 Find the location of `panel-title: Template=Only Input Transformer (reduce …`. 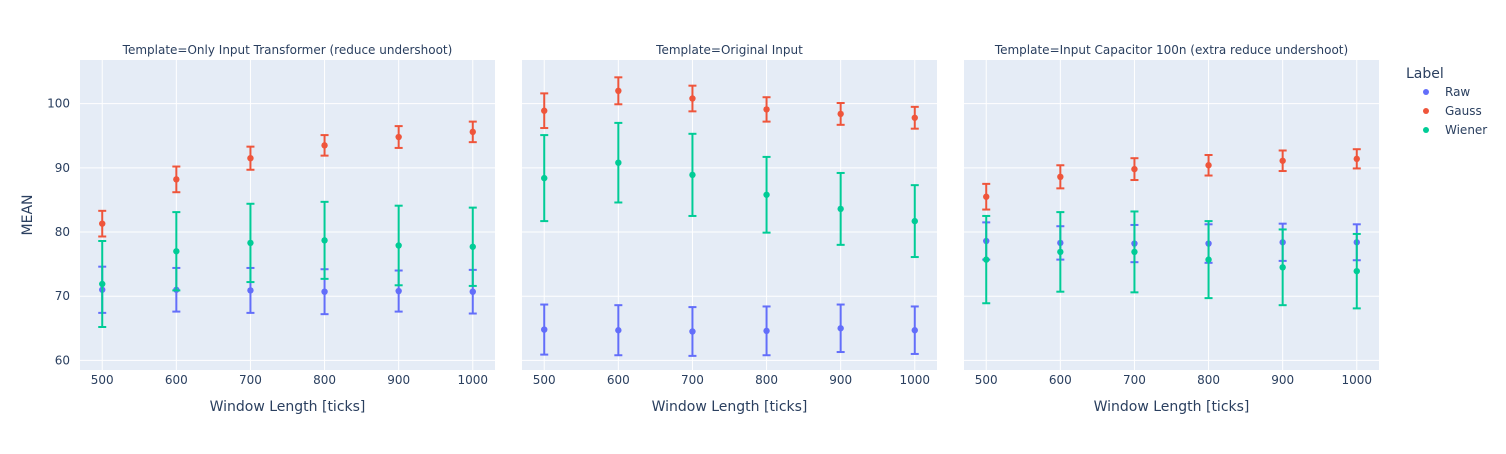

panel-title: Template=Only Input Transformer (reduce … is located at coordinates (287, 50).